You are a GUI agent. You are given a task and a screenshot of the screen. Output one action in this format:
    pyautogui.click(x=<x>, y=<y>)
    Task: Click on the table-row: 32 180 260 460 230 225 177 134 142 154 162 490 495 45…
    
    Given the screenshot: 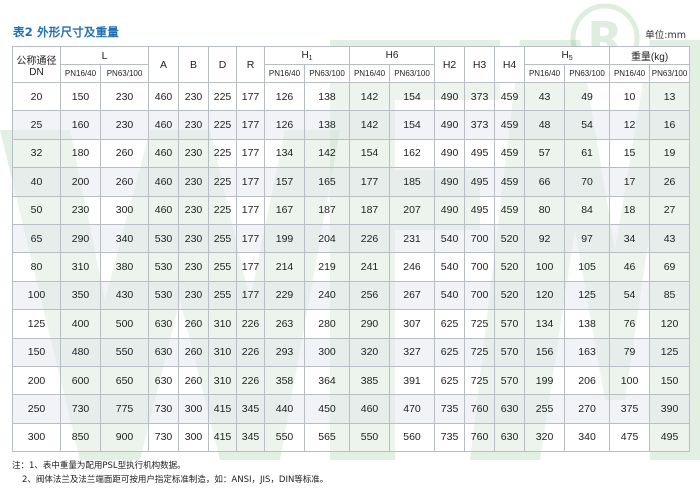 What is the action you would take?
    pyautogui.click(x=351, y=153)
    